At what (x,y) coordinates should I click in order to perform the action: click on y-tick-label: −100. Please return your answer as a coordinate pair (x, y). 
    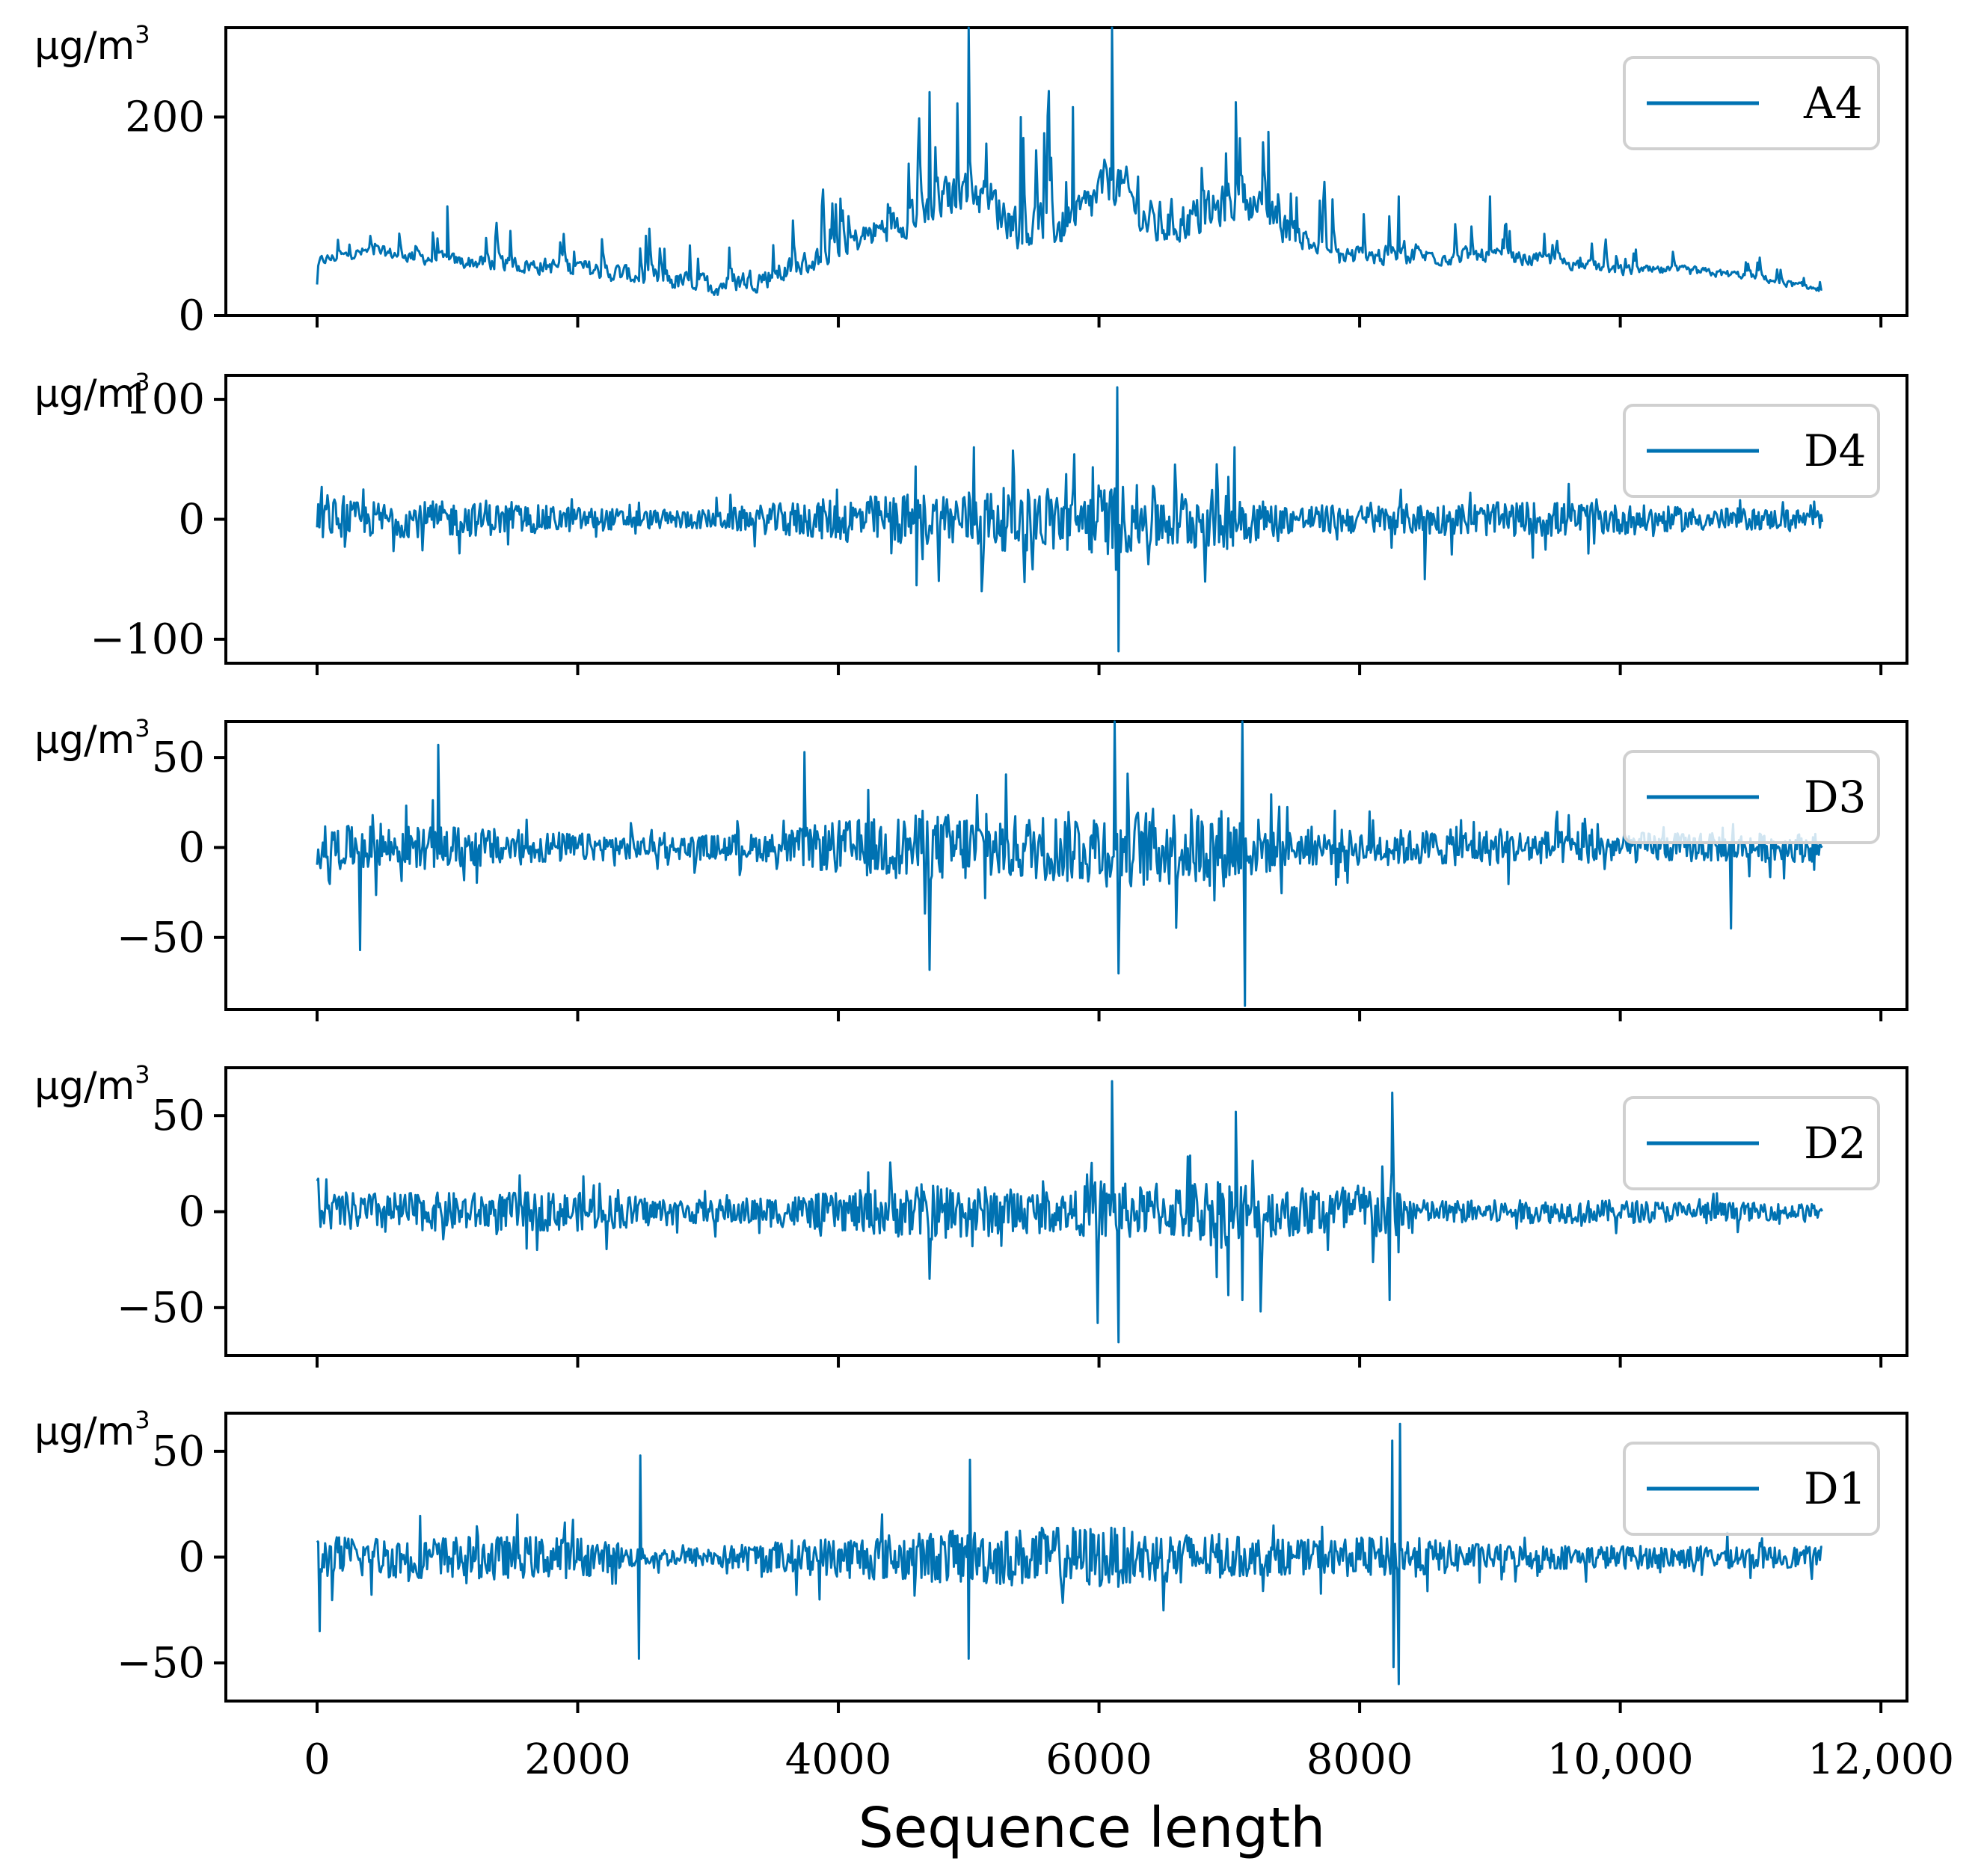
    Looking at the image, I should click on (147, 639).